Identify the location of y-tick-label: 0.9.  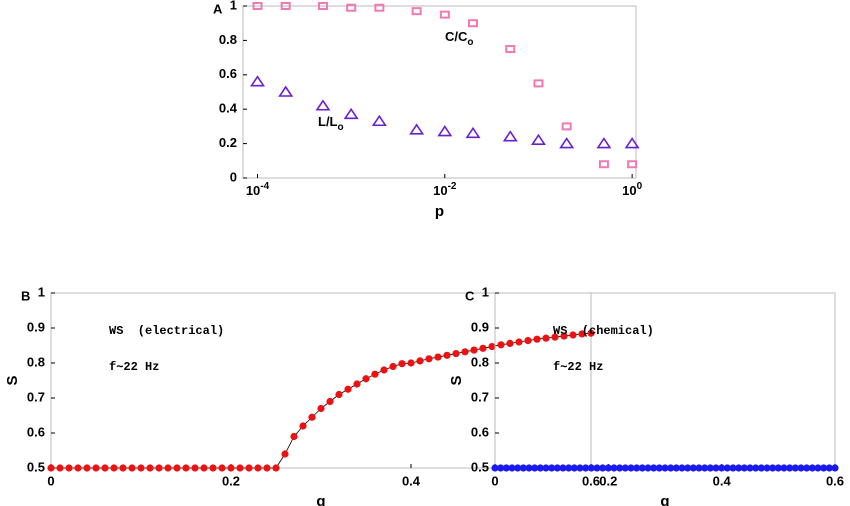
(36, 326).